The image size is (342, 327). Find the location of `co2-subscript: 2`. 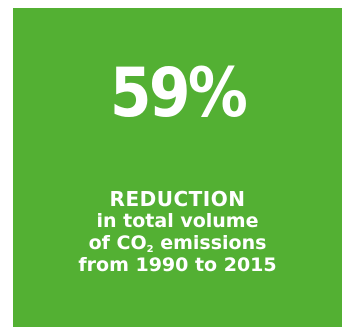

co2-subscript: 2 is located at coordinates (150, 249).